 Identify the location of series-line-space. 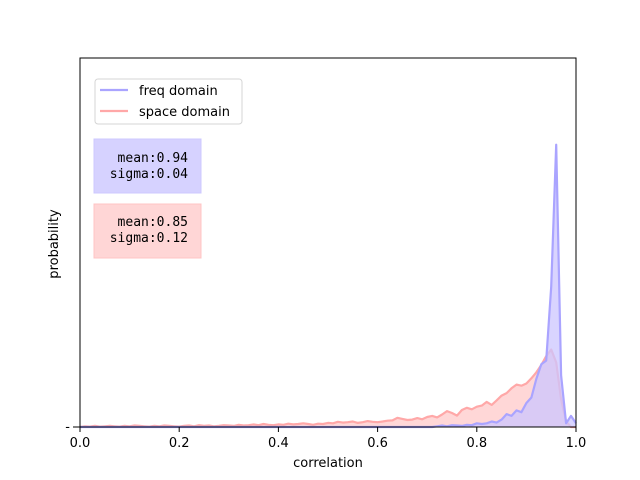
(327, 388).